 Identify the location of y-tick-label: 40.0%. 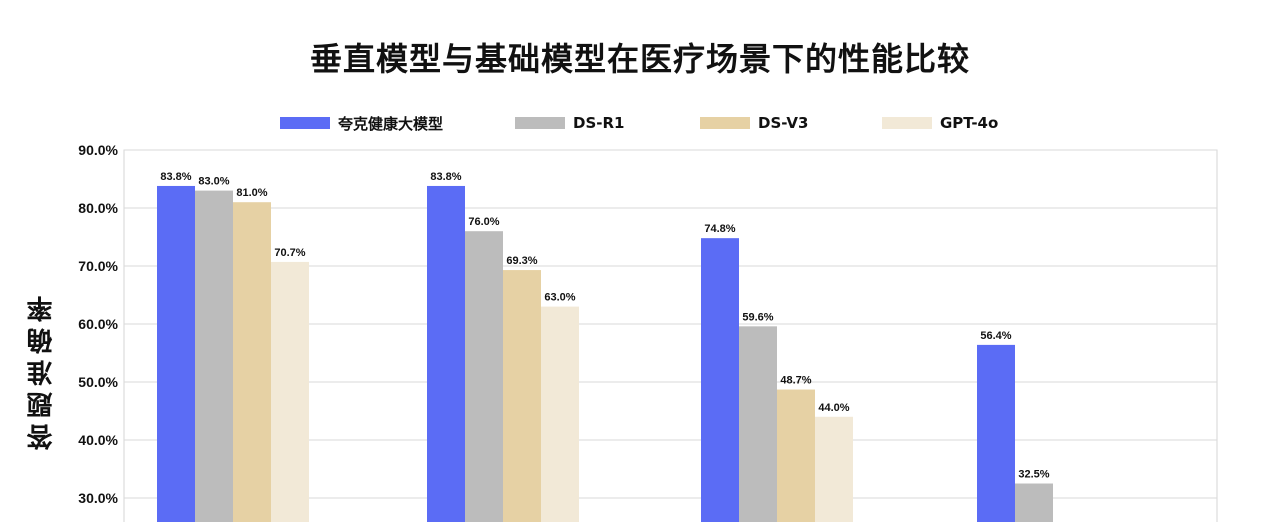
(98, 440).